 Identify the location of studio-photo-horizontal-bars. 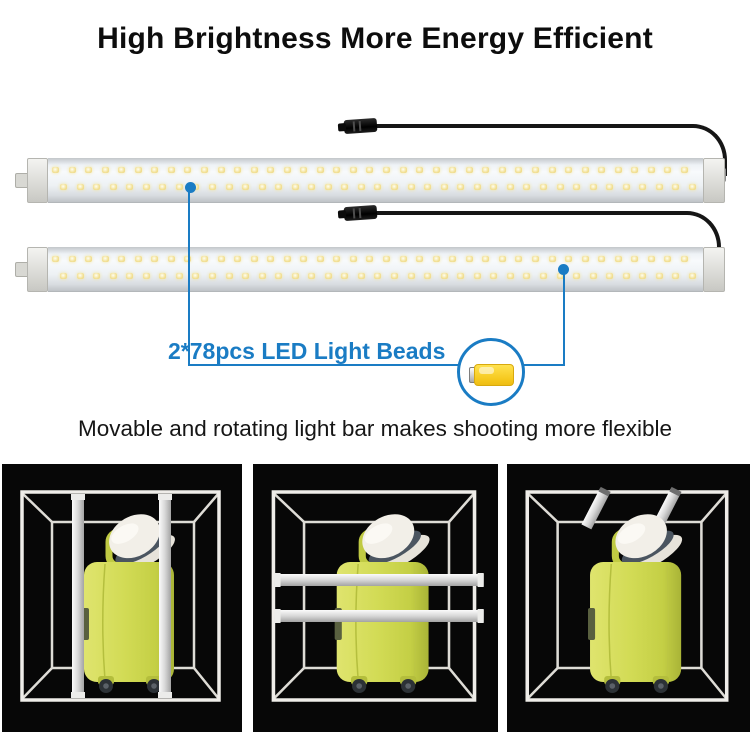
(375, 598).